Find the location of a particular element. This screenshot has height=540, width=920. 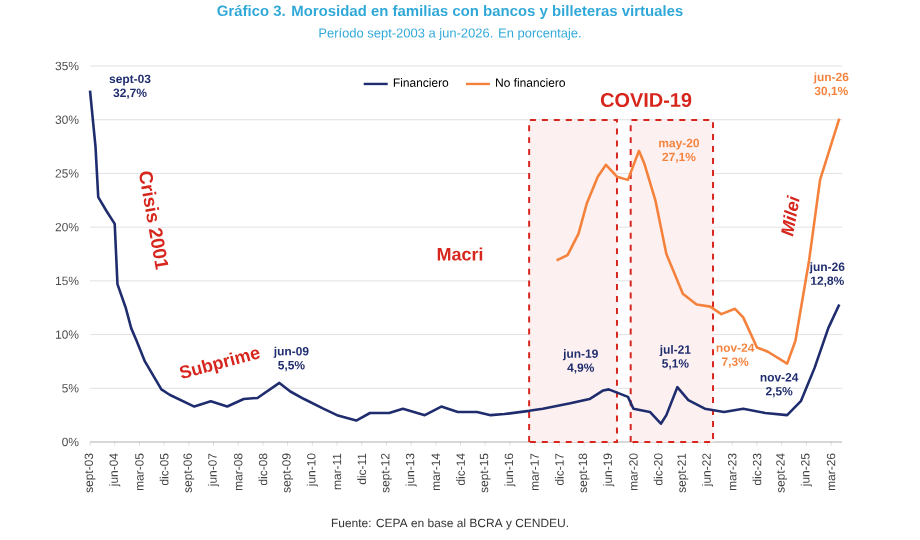

annotation: Milei is located at coordinates (790, 215).